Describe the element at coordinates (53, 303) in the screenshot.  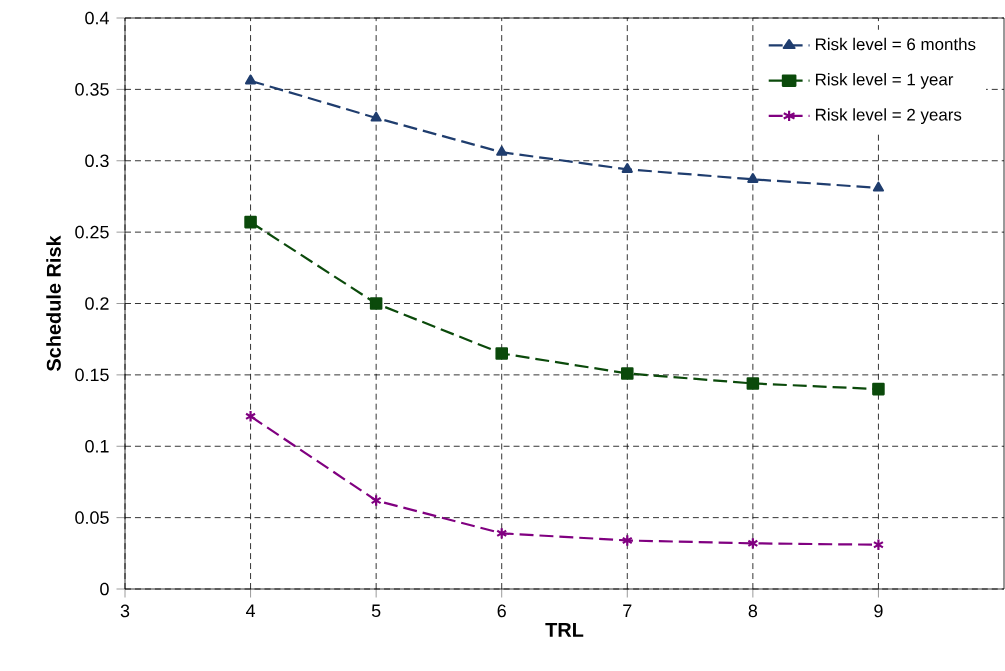
I see `y-axis-title: Schedule Risk` at that location.